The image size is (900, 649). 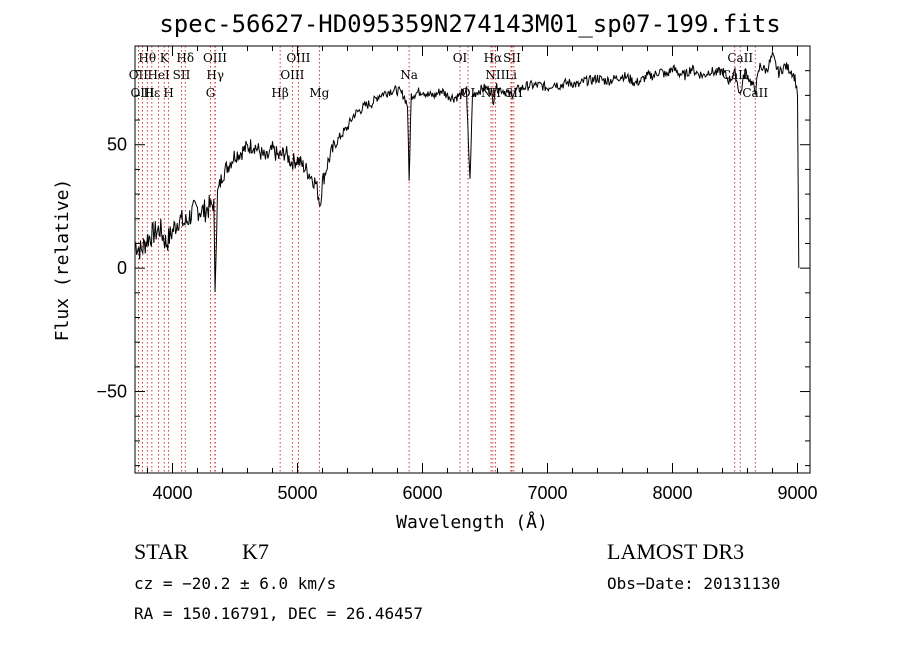 What do you see at coordinates (672, 493) in the screenshot?
I see `x-tick-label: 8000` at bounding box center [672, 493].